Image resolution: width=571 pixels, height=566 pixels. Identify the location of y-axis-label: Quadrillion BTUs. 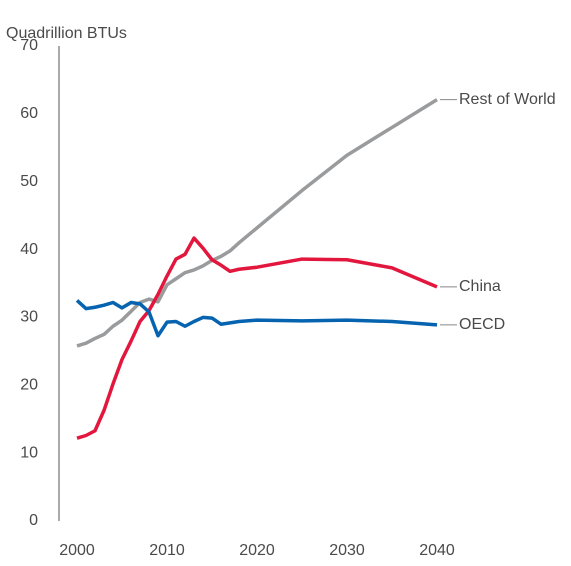
(66, 33).